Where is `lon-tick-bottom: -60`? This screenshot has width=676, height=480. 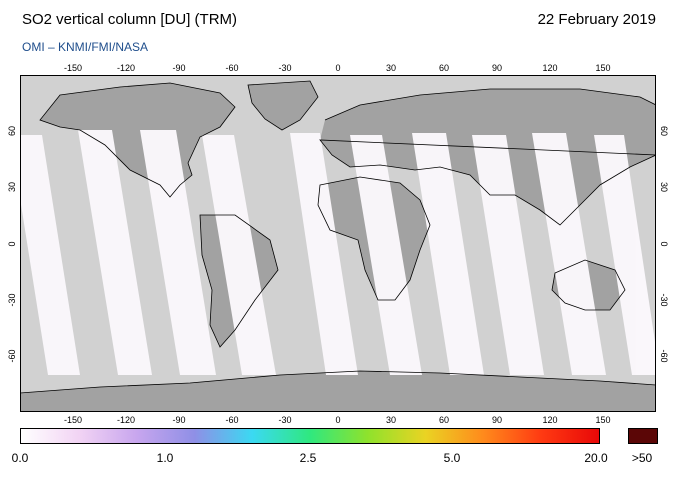 lon-tick-bottom: -60 is located at coordinates (232, 420).